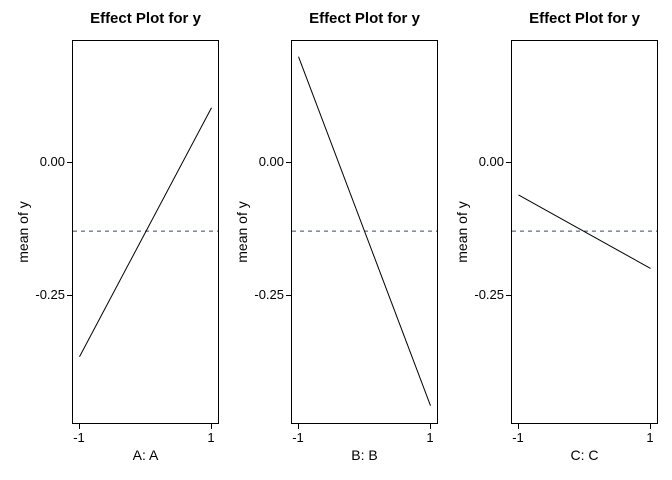  What do you see at coordinates (364, 455) in the screenshot?
I see `x-axis-label: B` at bounding box center [364, 455].